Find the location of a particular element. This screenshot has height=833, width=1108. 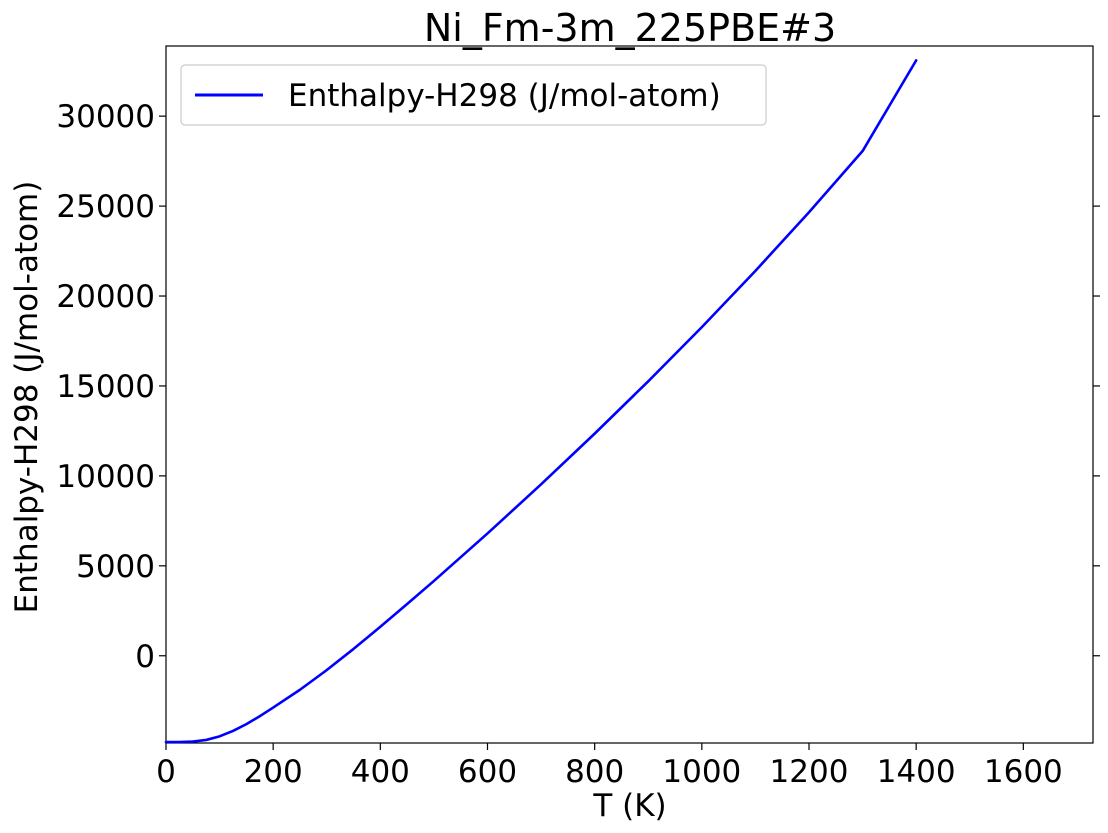

x-tick-label: 200 is located at coordinates (273, 772).